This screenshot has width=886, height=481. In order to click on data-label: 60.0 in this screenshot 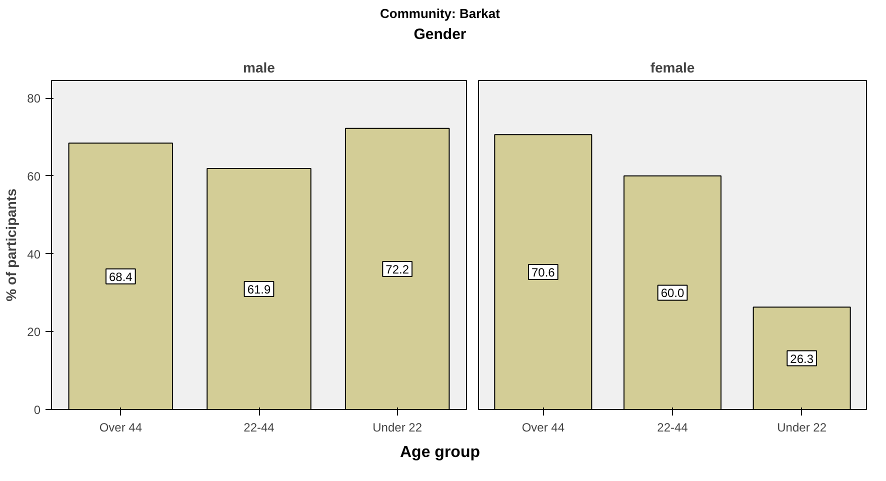, I will do `click(672, 293)`.